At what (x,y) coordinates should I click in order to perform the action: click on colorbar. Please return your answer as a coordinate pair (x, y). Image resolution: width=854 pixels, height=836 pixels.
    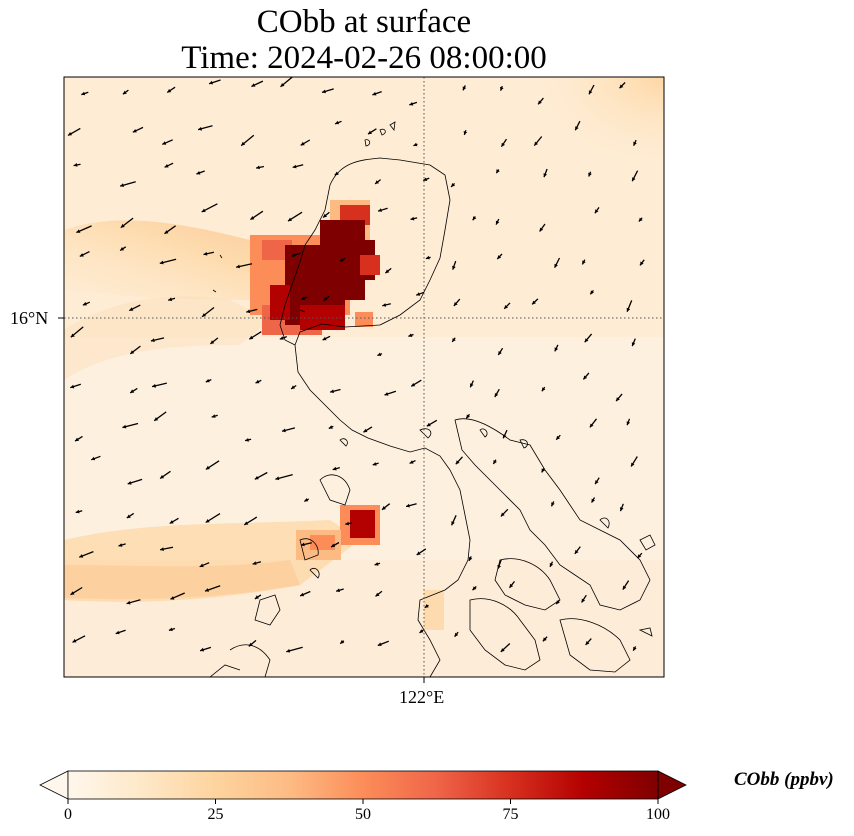
    Looking at the image, I should click on (363, 787).